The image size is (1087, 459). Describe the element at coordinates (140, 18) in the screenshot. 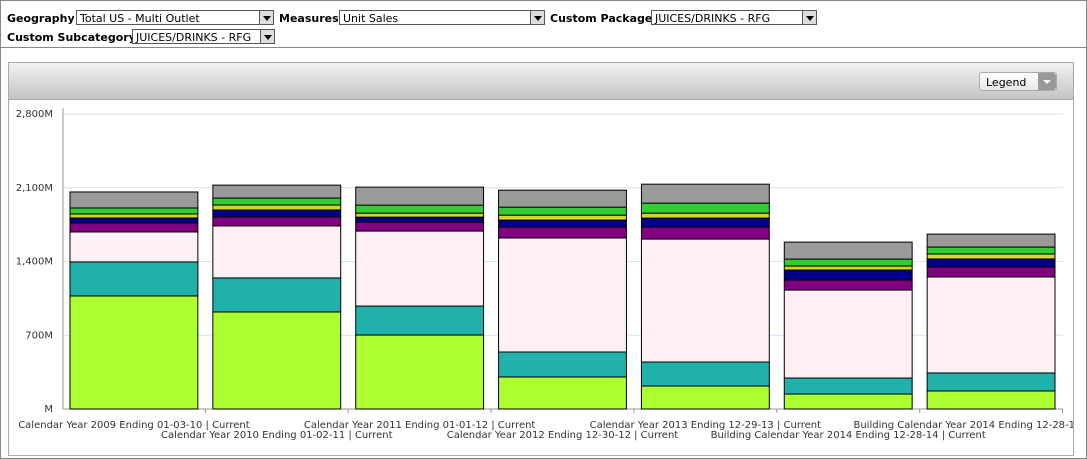

I see `filter-value: Total US - Multi Outlet` at that location.